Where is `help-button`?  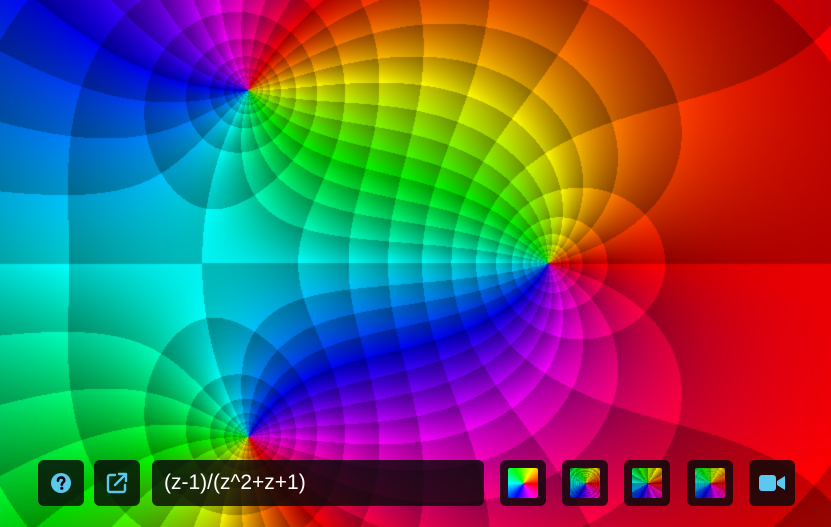
help-button is located at coordinates (61, 483).